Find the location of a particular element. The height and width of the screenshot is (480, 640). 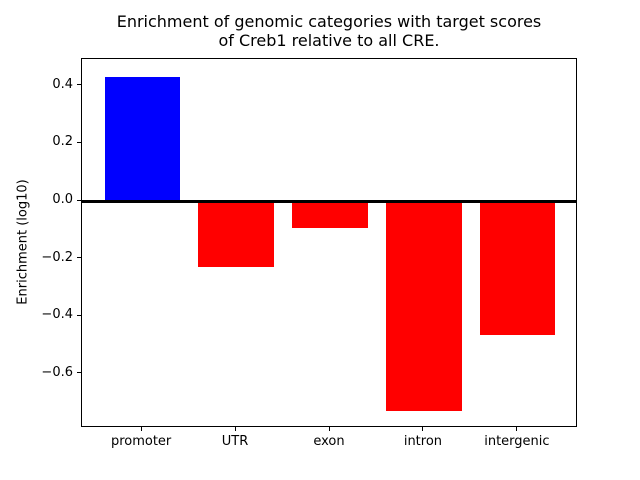

y-tick-label-0.0: 0.0 is located at coordinates (62, 199).